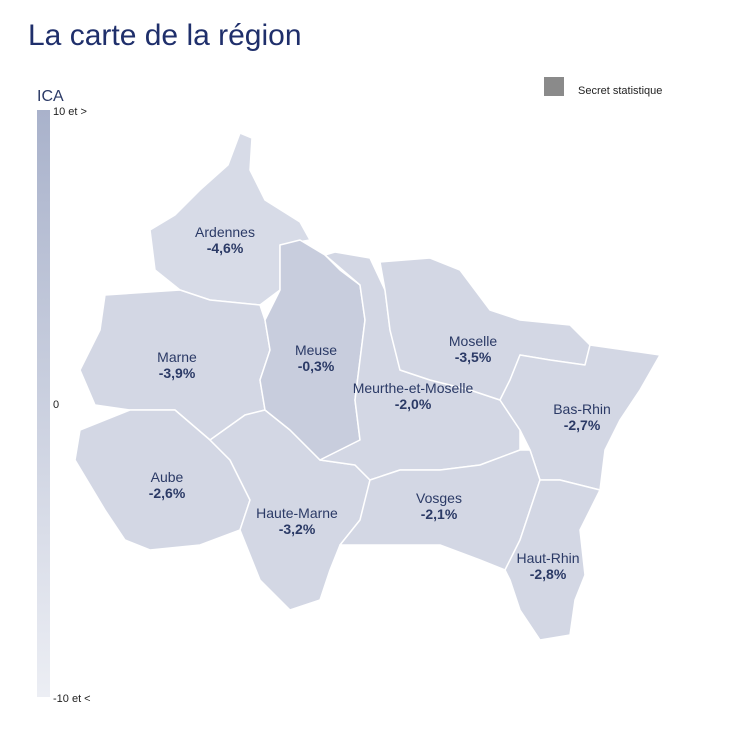 The height and width of the screenshot is (734, 729). Describe the element at coordinates (70, 112) in the screenshot. I see `legend-max: 10 et >` at that location.